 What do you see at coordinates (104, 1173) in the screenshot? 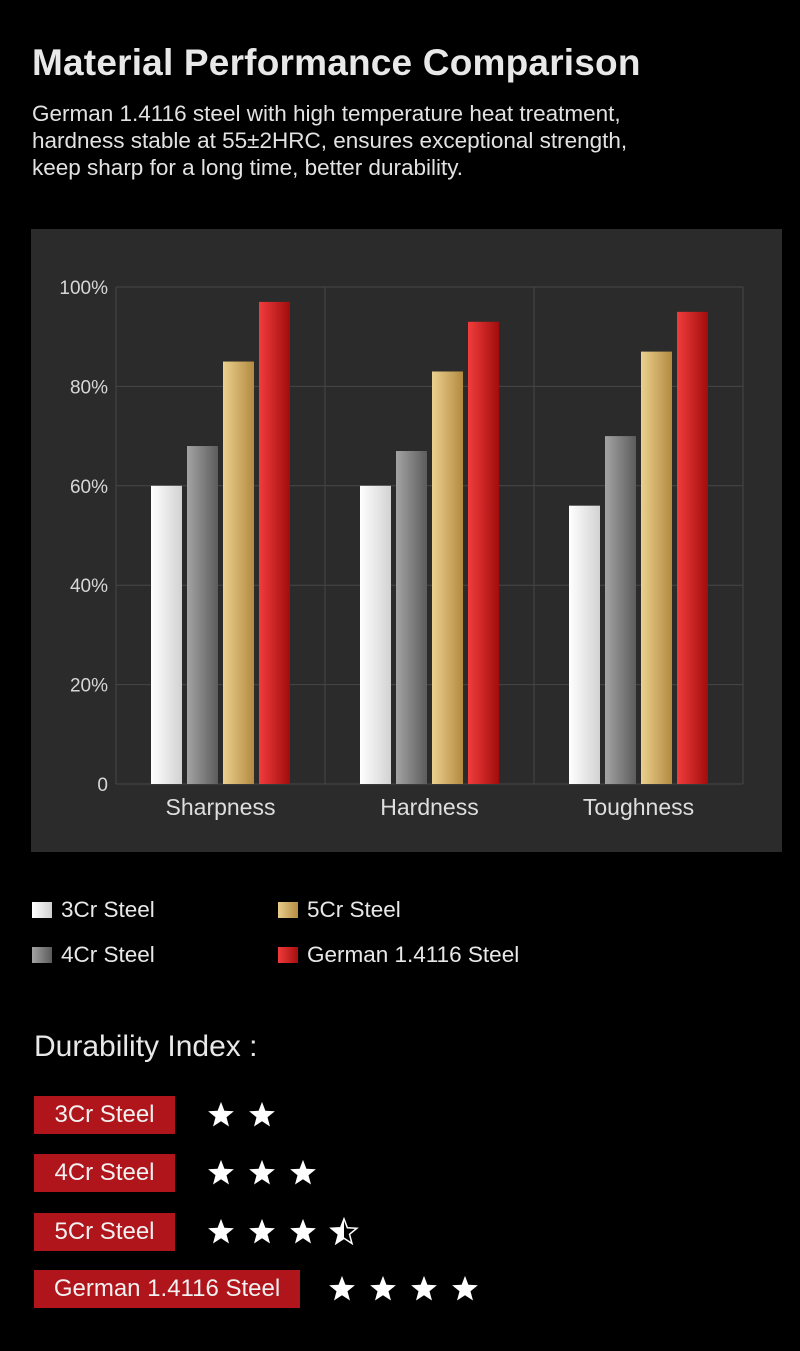
I see `durability-label: 4Cr Steel` at bounding box center [104, 1173].